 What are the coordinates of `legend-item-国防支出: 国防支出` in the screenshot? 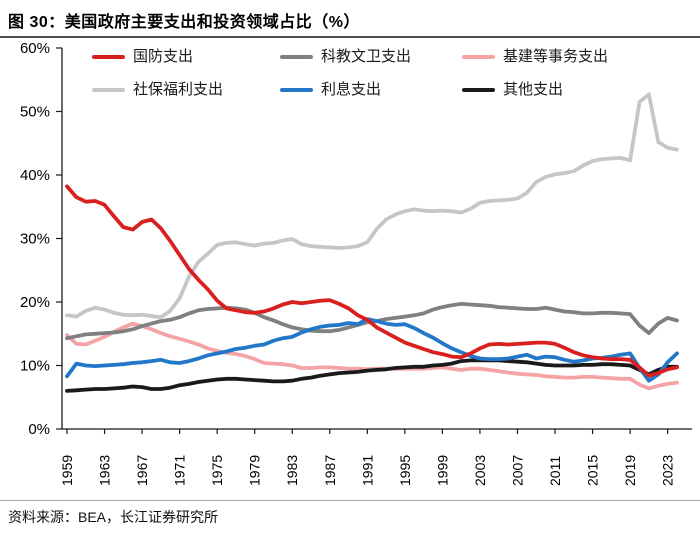 It's located at (142, 57).